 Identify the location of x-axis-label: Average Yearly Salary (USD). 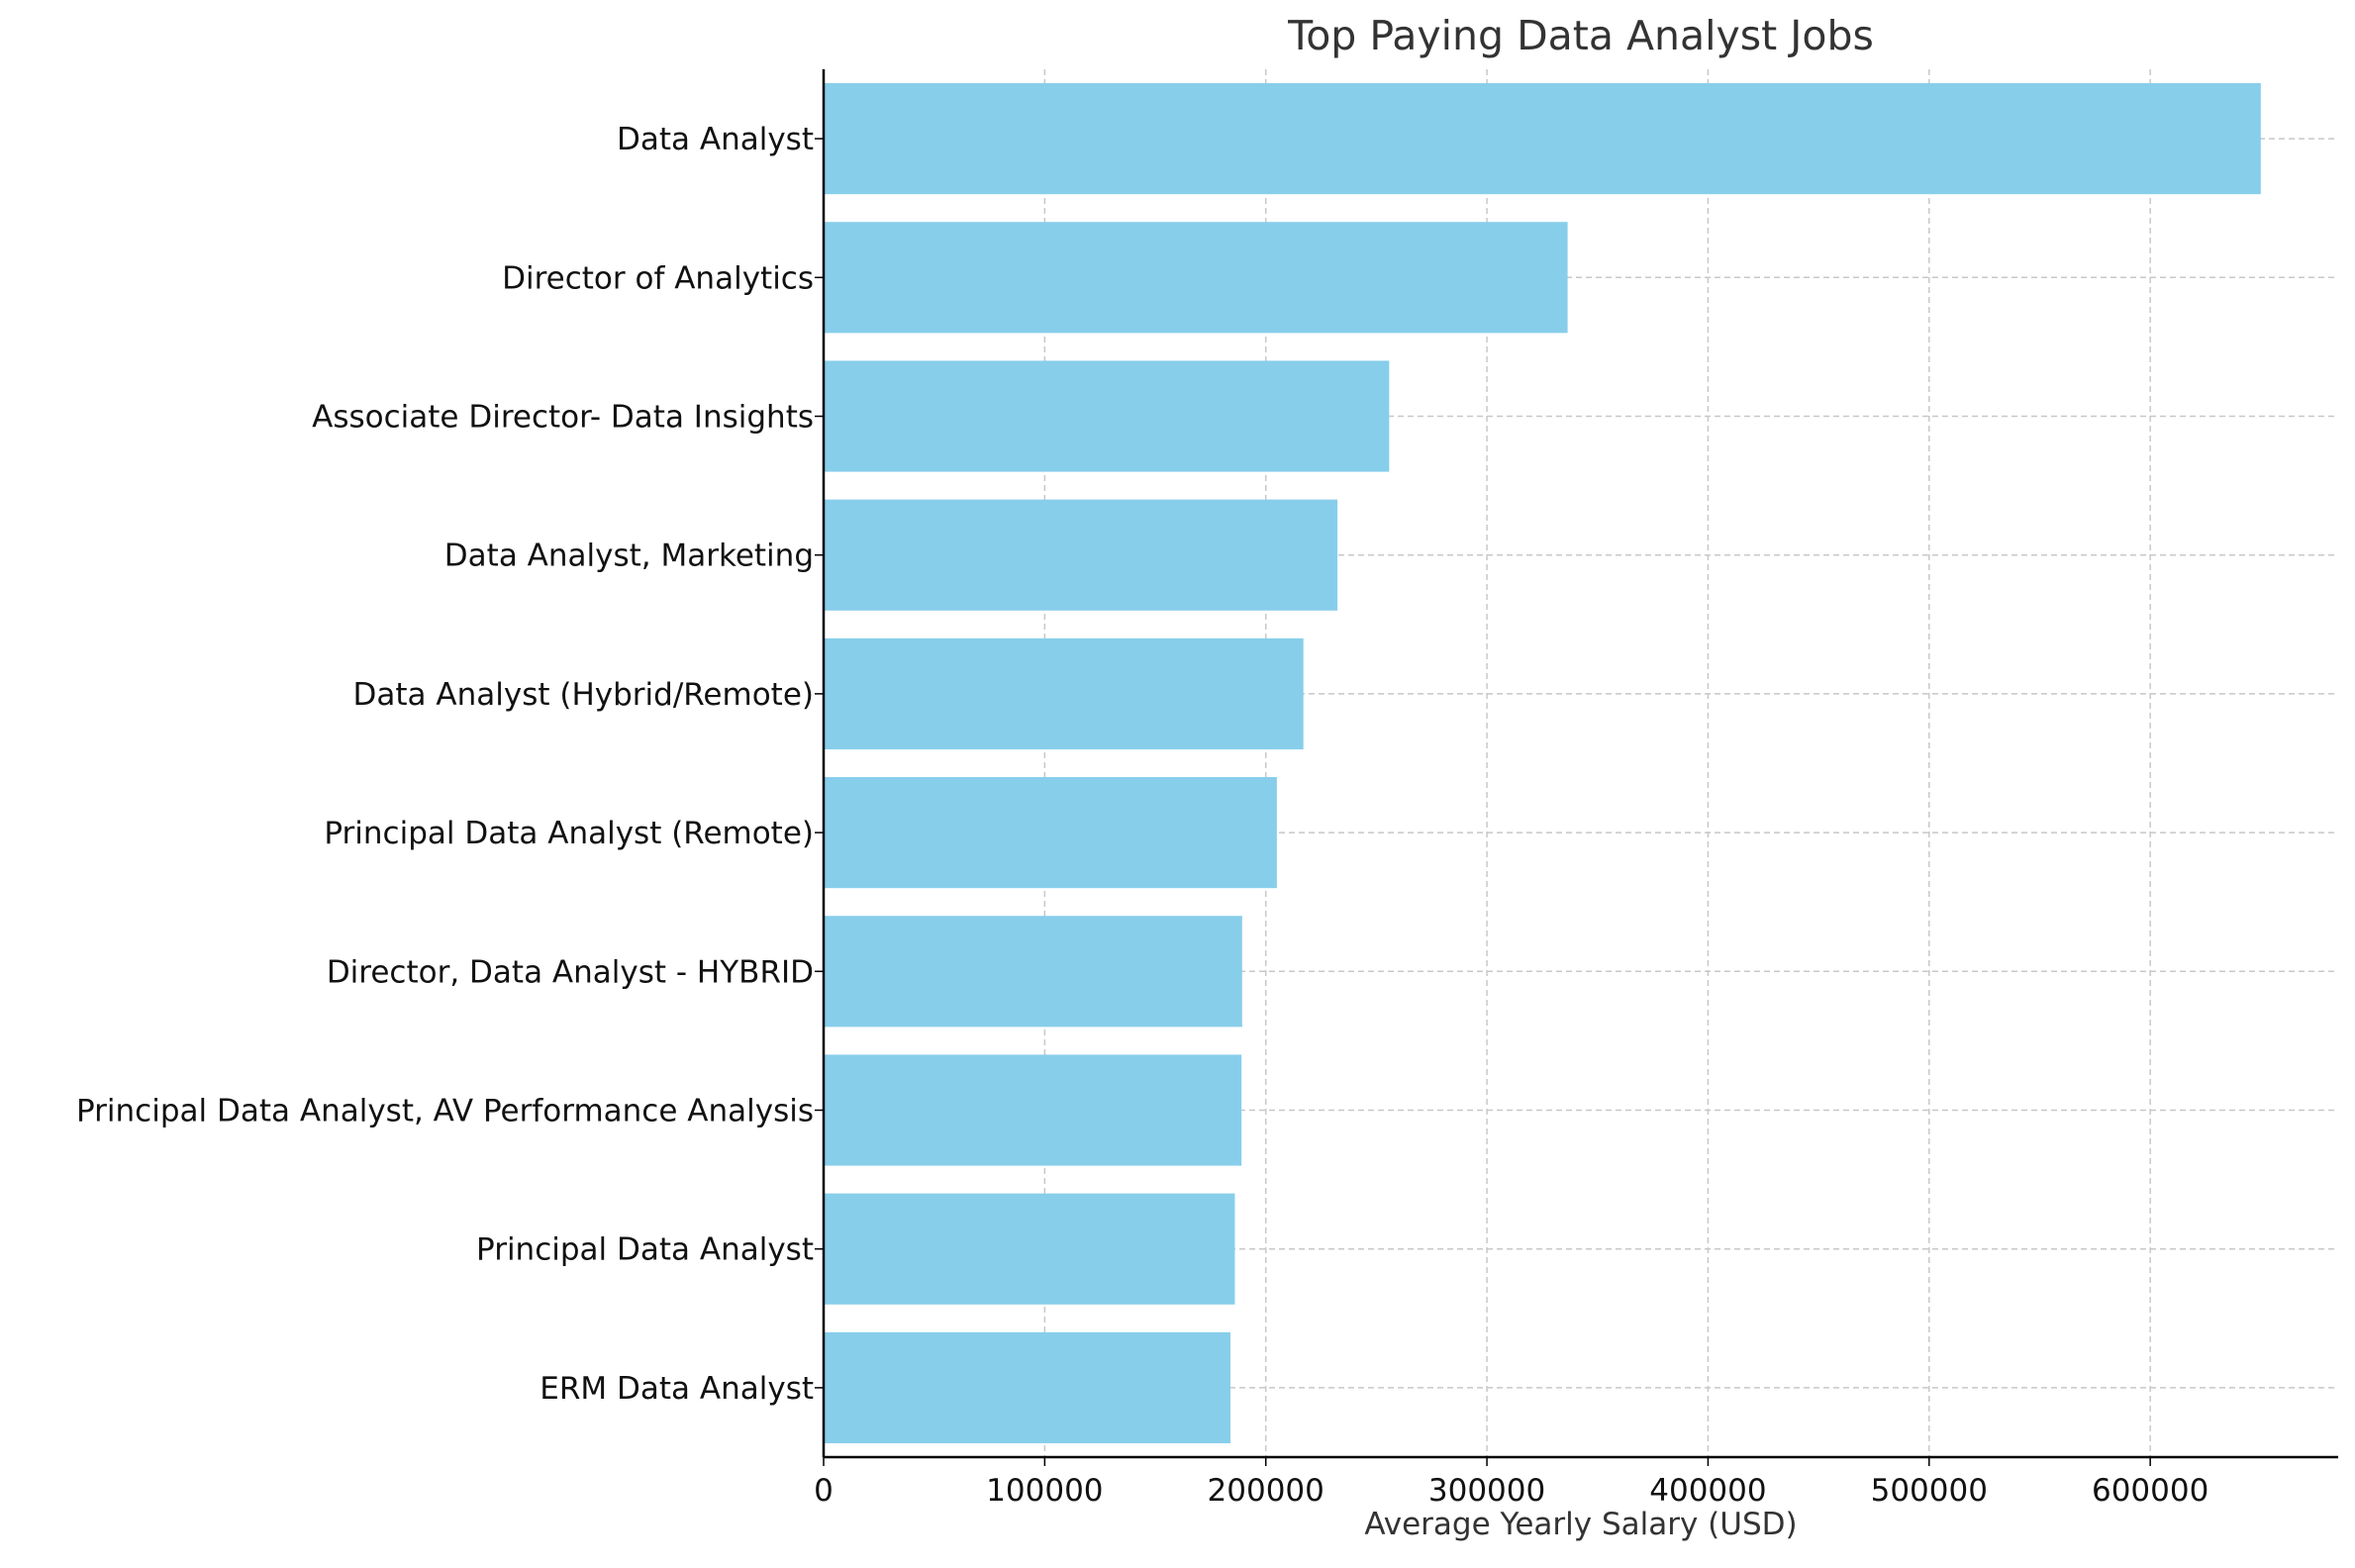
(1580, 1524).